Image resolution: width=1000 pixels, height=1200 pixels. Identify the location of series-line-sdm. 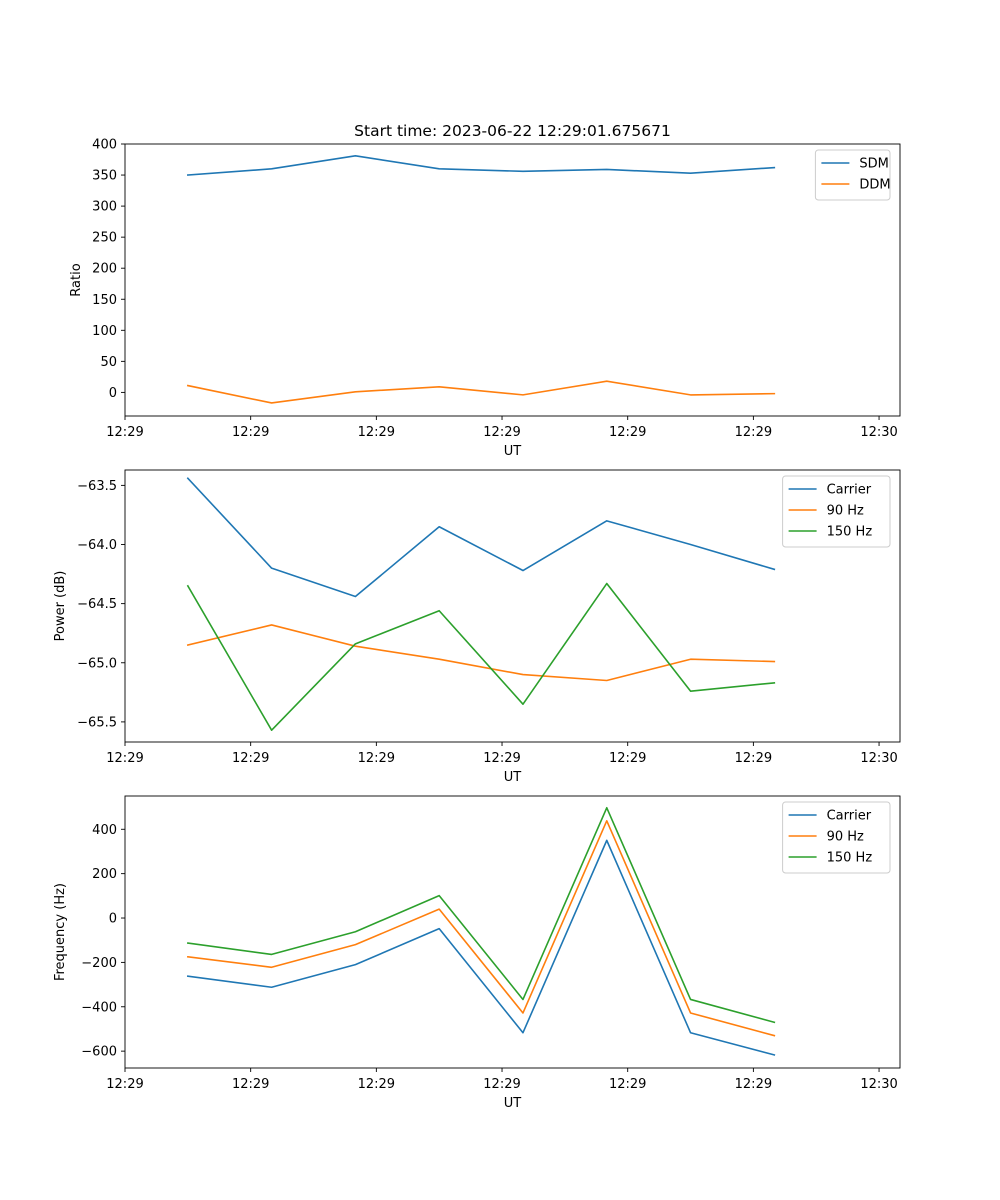
(481, 165).